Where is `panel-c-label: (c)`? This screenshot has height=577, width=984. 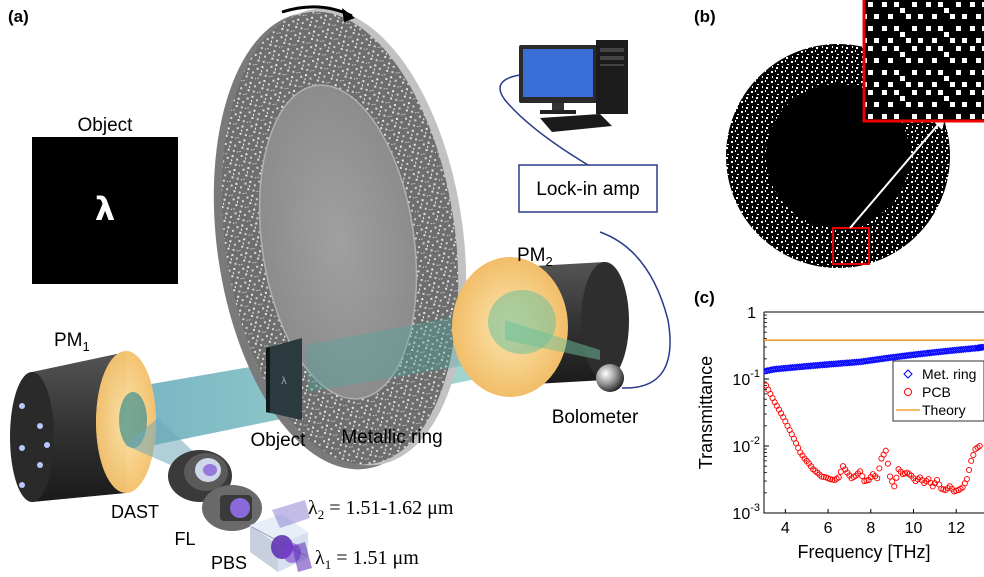 panel-c-label: (c) is located at coordinates (704, 297).